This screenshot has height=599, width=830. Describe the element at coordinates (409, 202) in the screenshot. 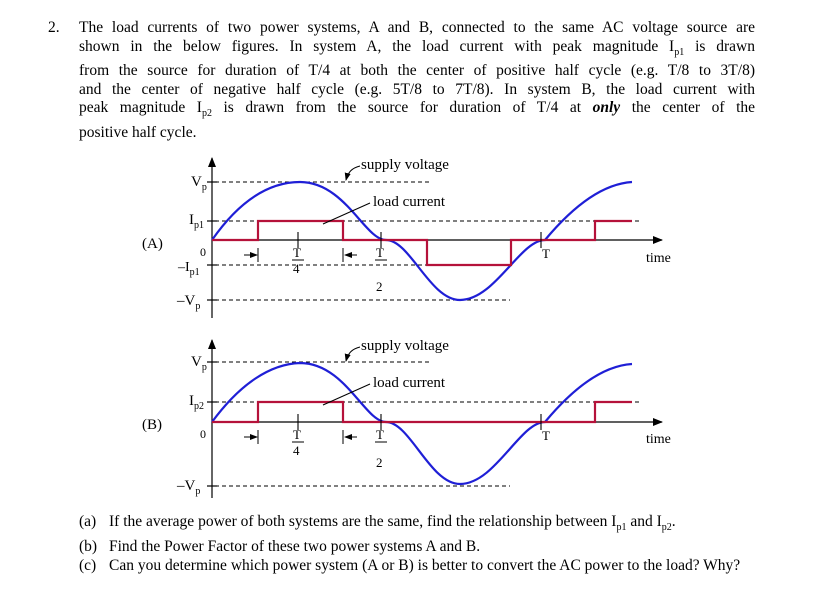

I see `figure-a-load-current-label: load current` at that location.